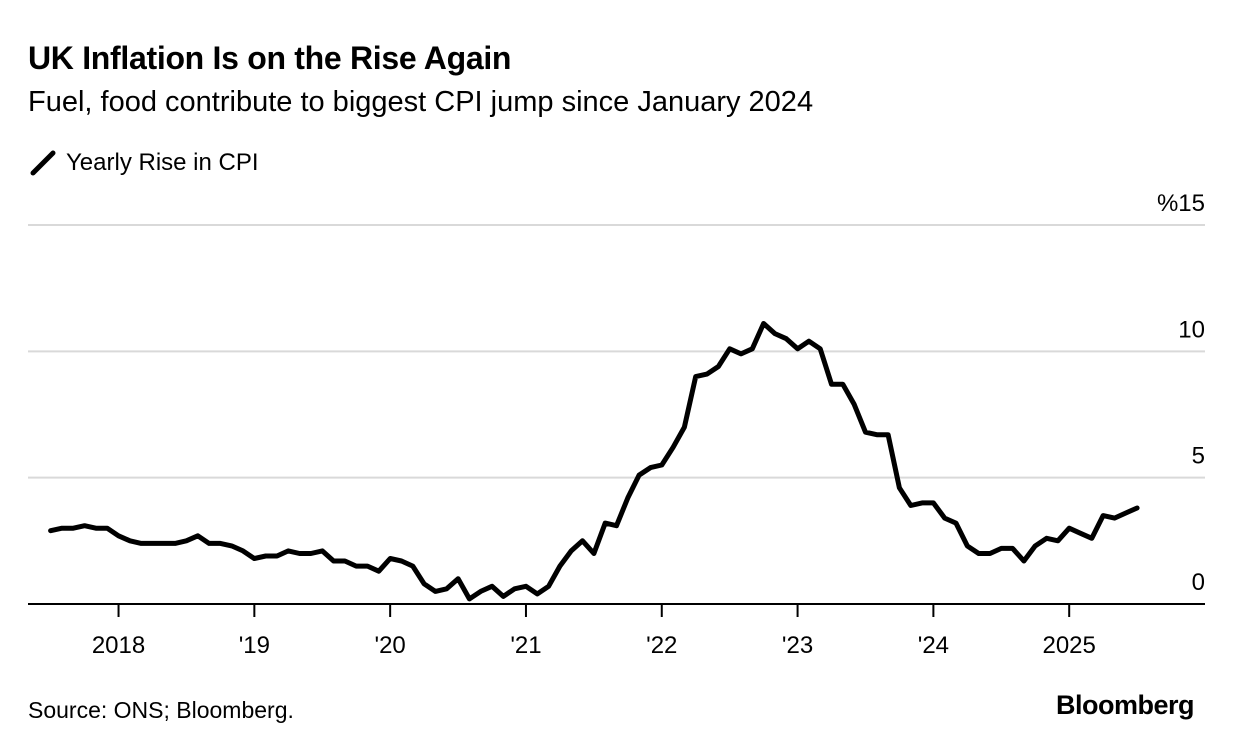 The width and height of the screenshot is (1233, 750). I want to click on x-tick-label: '24, so click(933, 645).